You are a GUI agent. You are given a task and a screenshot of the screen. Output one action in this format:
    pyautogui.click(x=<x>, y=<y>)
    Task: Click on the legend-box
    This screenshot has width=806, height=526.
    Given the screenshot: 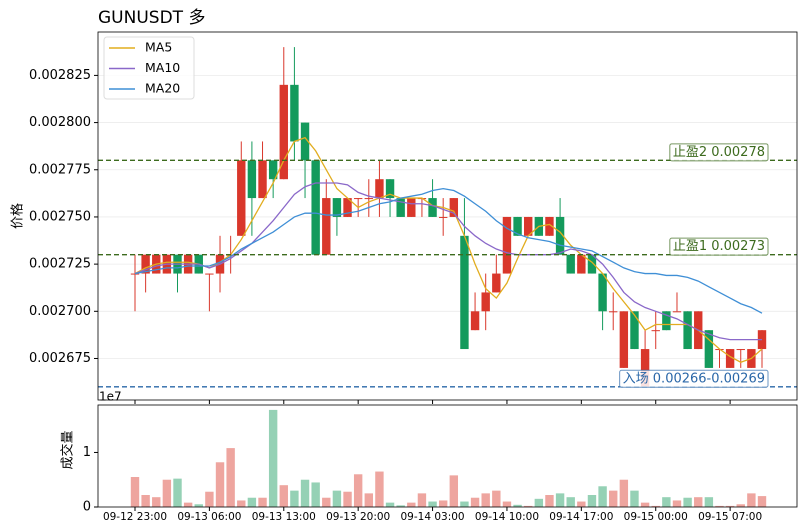 What is the action you would take?
    pyautogui.click(x=149, y=68)
    